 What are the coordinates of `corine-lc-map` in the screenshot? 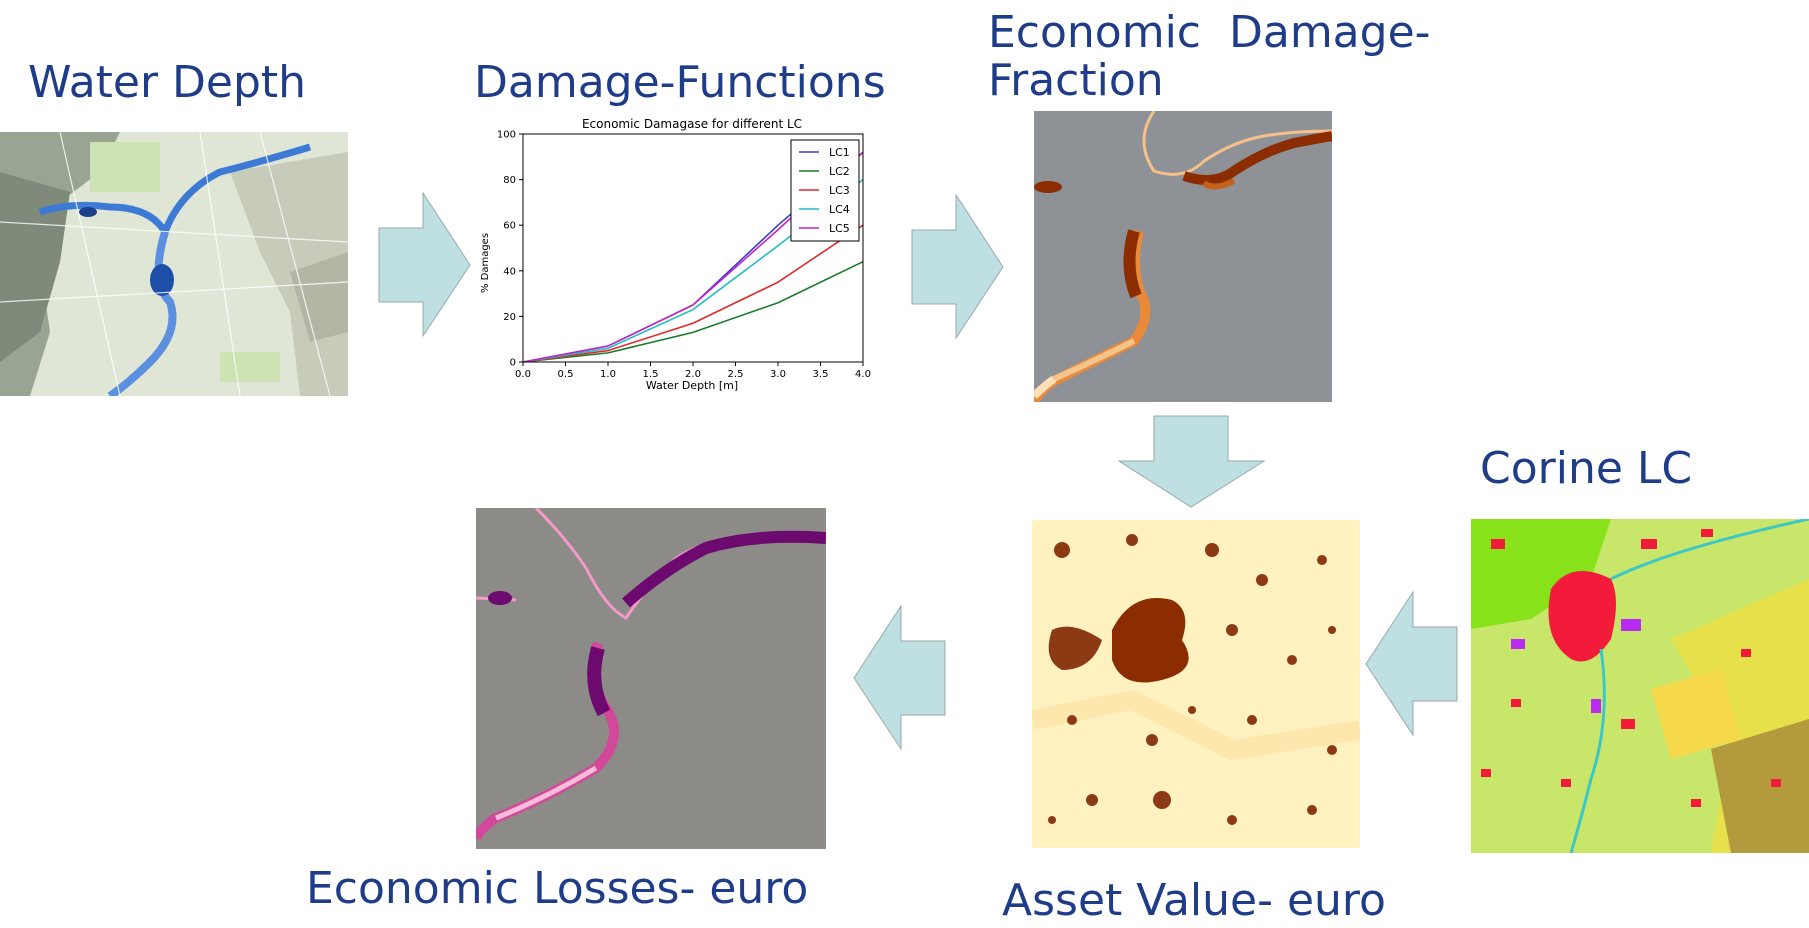 It's located at (1640, 686).